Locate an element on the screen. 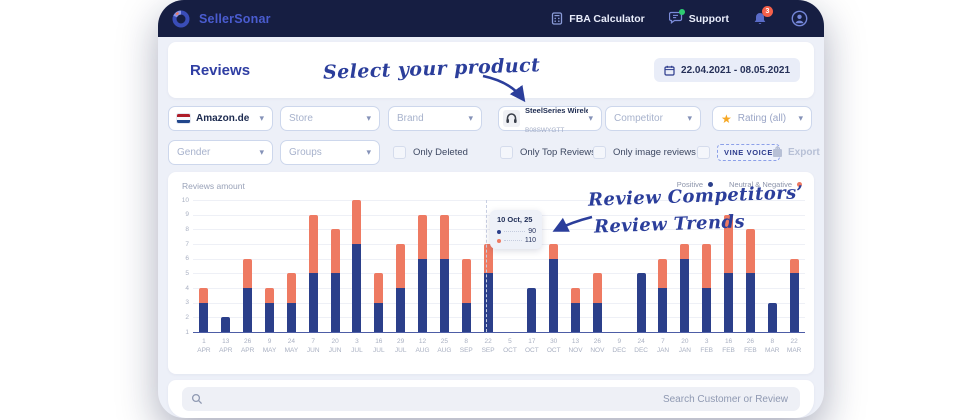  chart-legend: Positive Neutral & Negative is located at coordinates (739, 184).